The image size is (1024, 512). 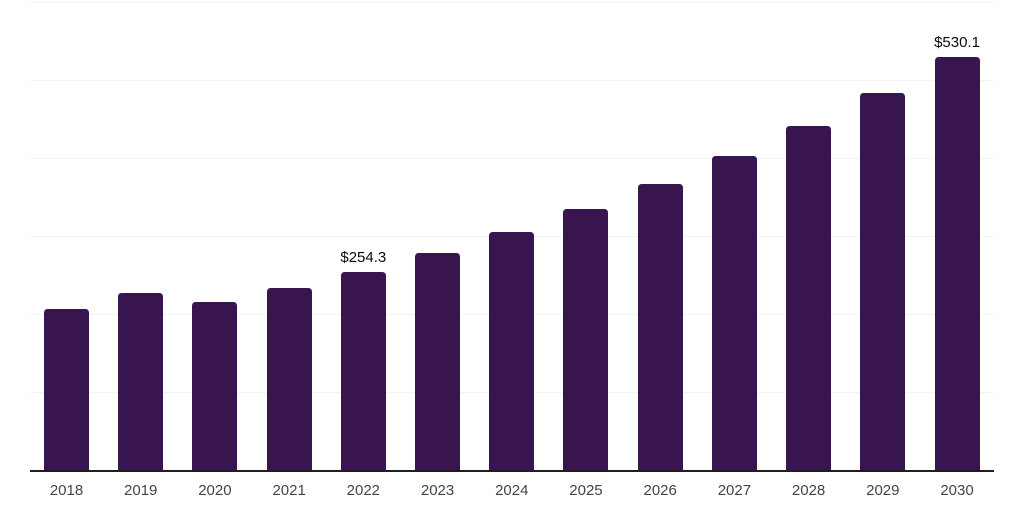 I want to click on bar-2021, so click(x=289, y=378).